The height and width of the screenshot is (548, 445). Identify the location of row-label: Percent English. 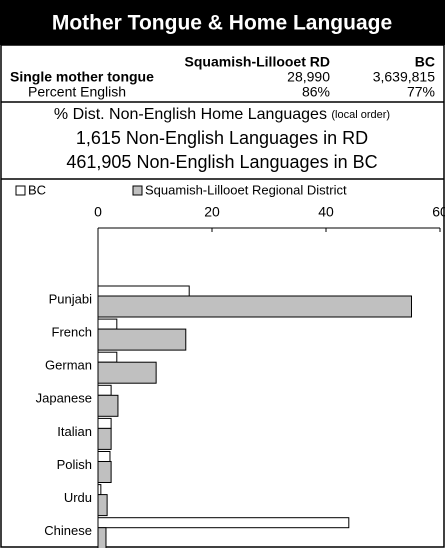
(77, 92).